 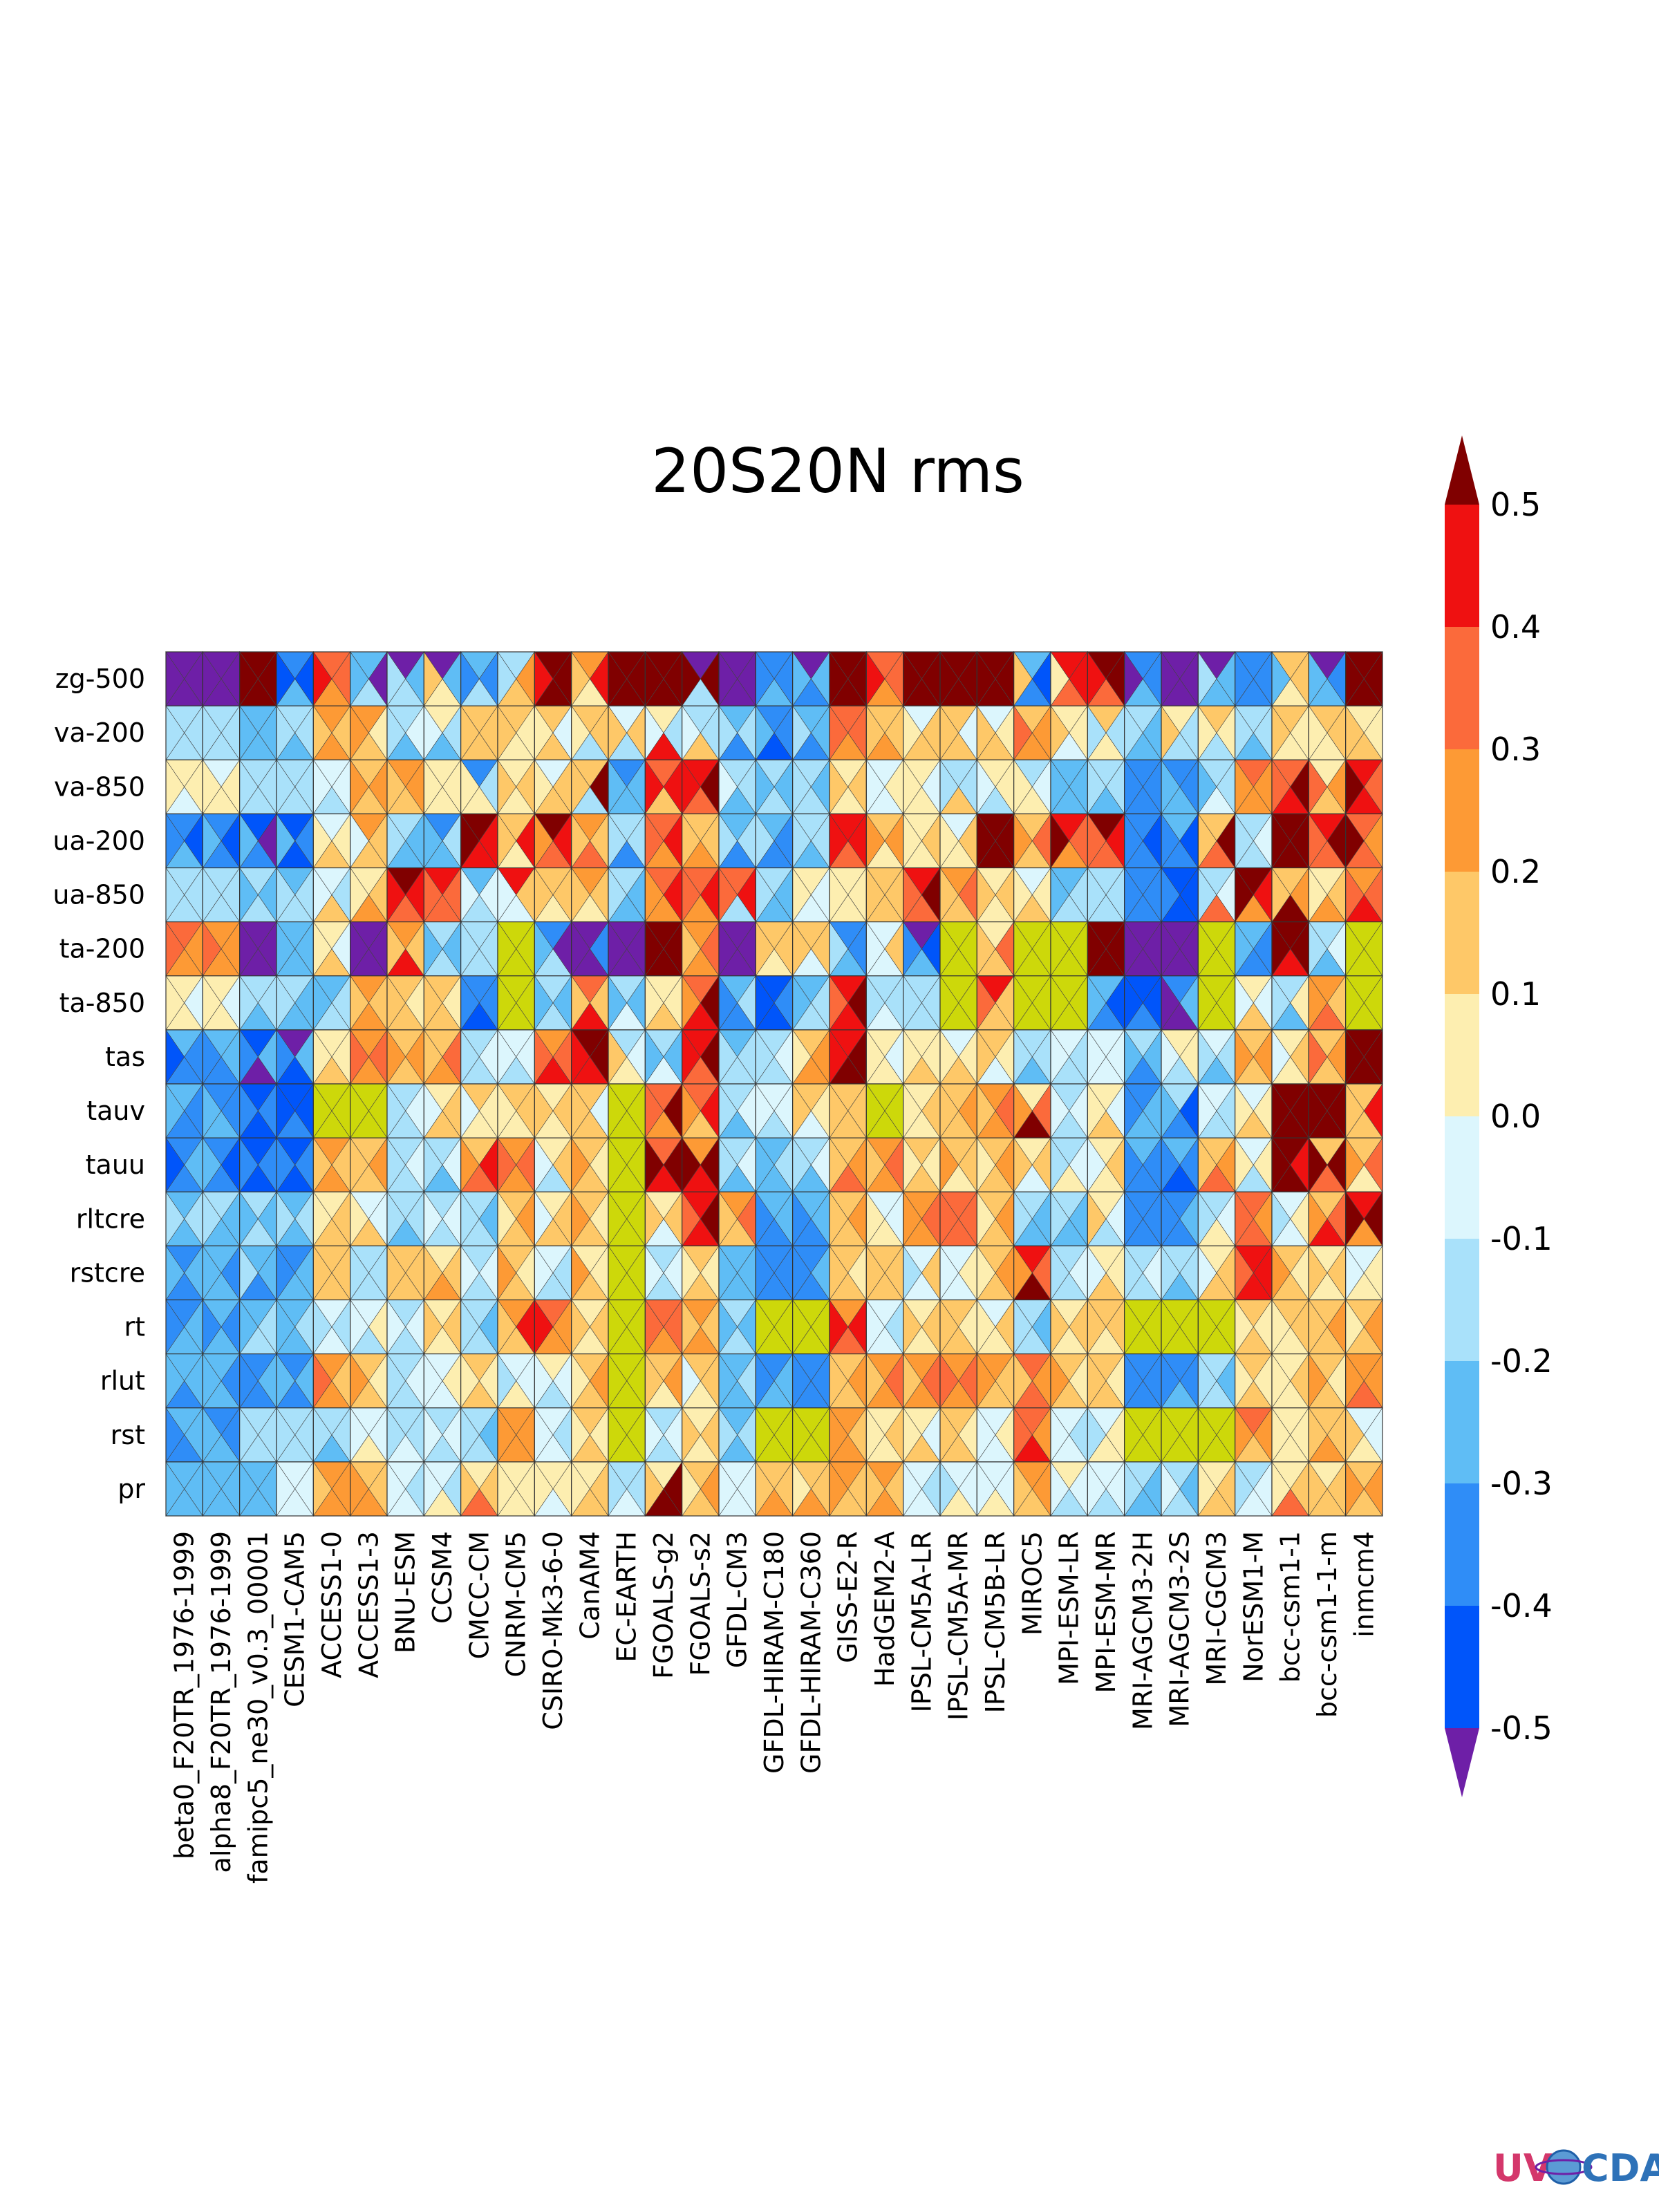 I want to click on column-label: MRI-AGCM3-2S, so click(x=1180, y=1629).